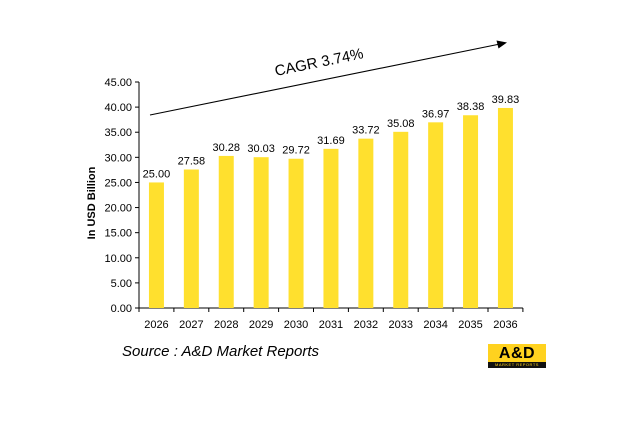  Describe the element at coordinates (366, 131) in the screenshot. I see `data-label: 33.72` at that location.